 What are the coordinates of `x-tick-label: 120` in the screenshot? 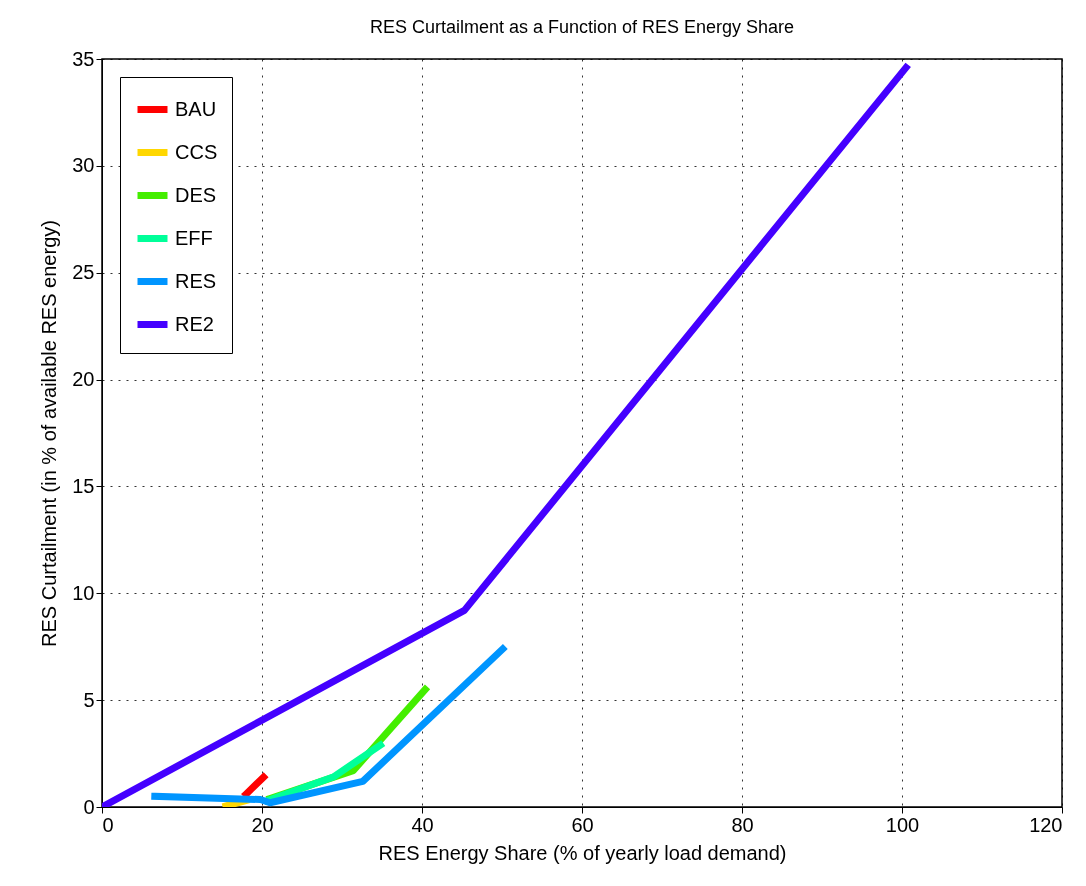 It's located at (1046, 824).